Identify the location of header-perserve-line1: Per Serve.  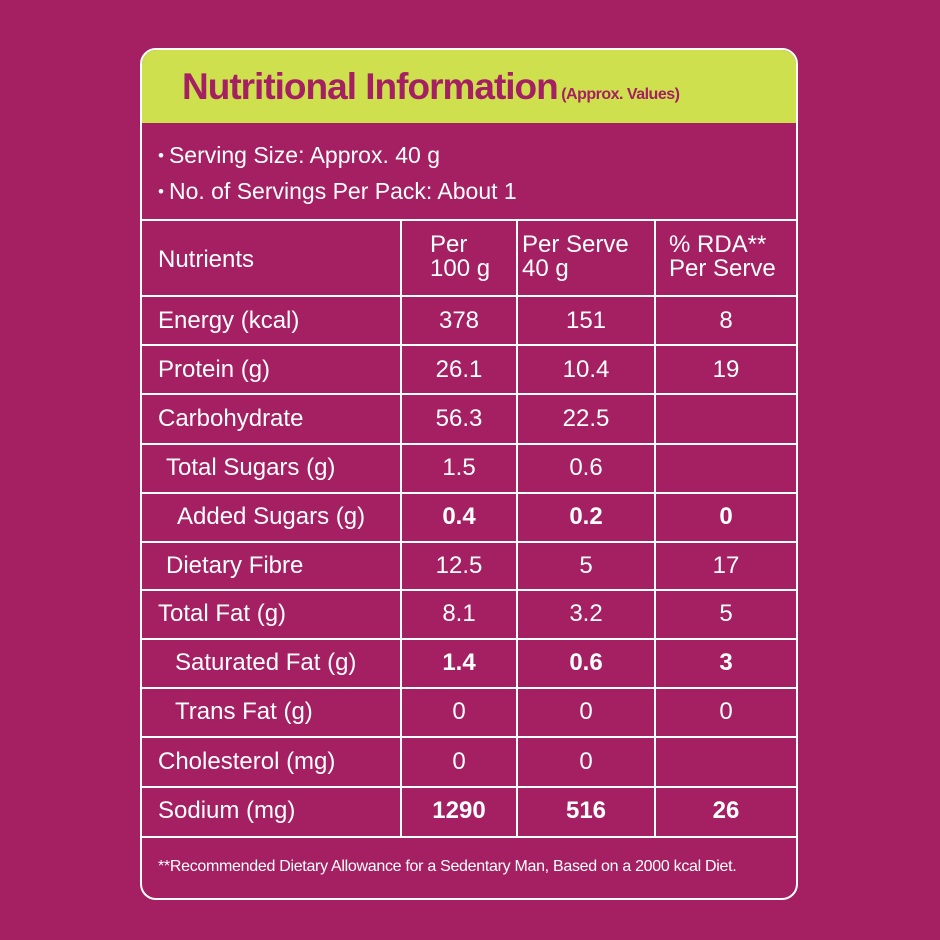
(575, 244).